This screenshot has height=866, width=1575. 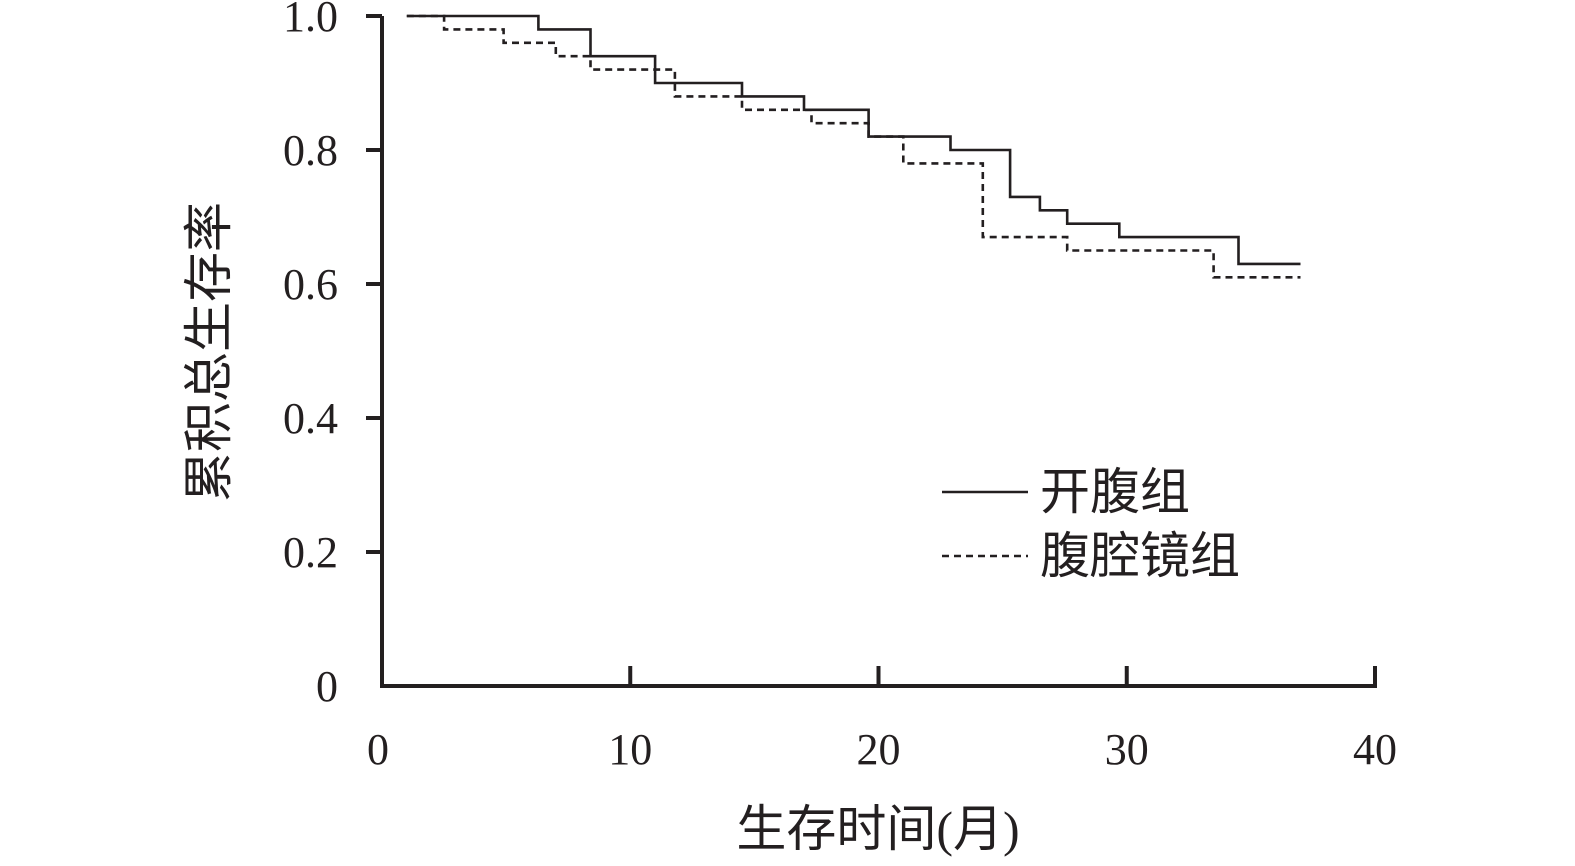 What do you see at coordinates (209, 352) in the screenshot?
I see `y-axis-label: 累积总生存率` at bounding box center [209, 352].